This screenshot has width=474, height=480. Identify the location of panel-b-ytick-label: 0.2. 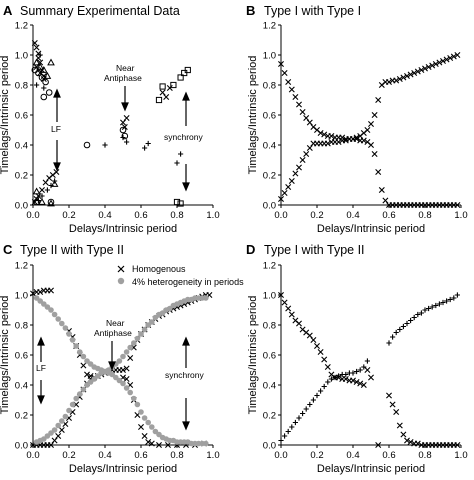
(269, 176).